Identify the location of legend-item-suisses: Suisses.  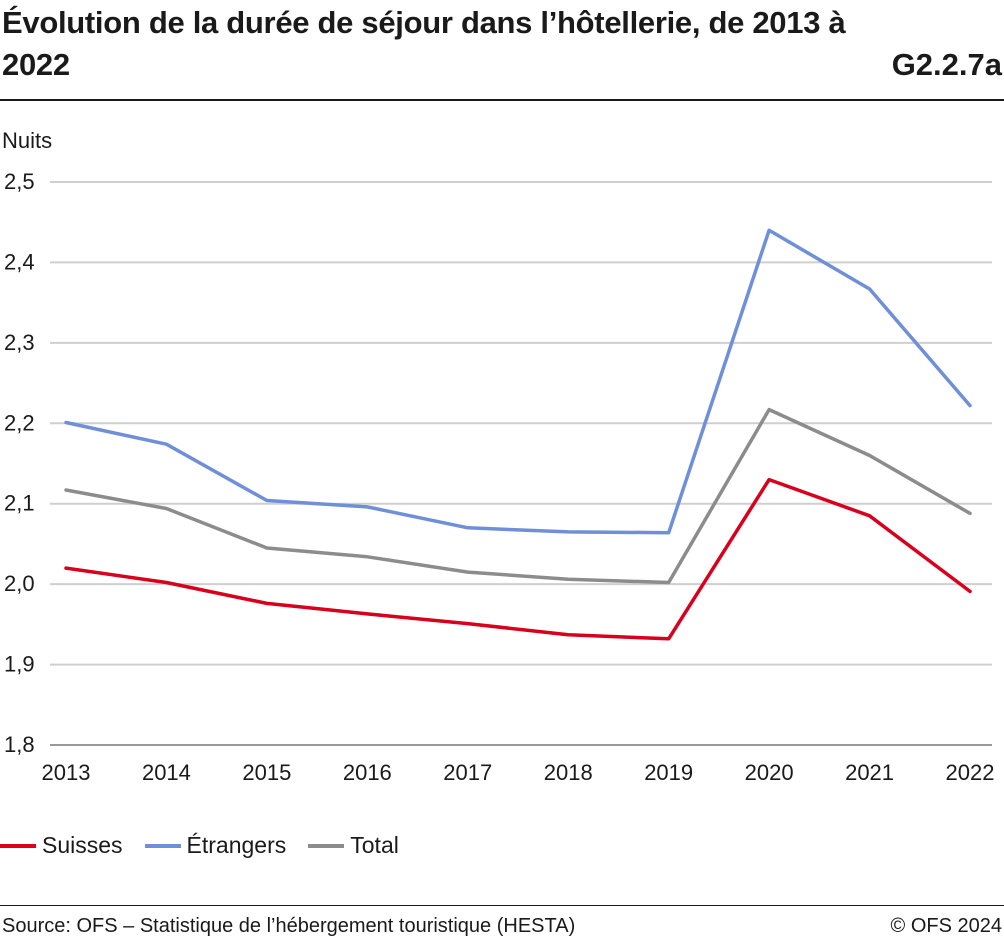
(61, 845).